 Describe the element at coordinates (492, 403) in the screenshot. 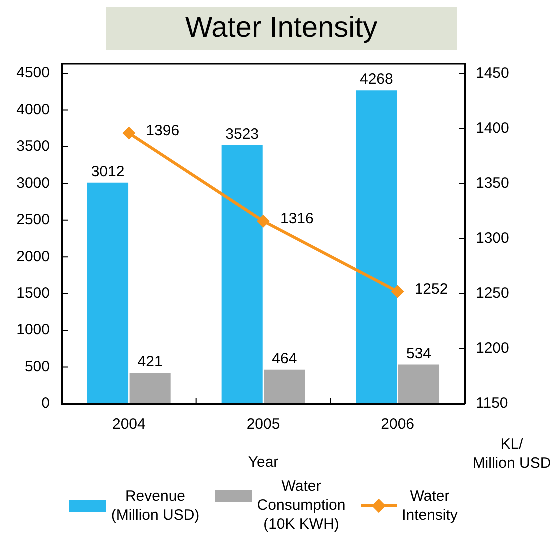

I see `y2-tick-label: 1150` at that location.